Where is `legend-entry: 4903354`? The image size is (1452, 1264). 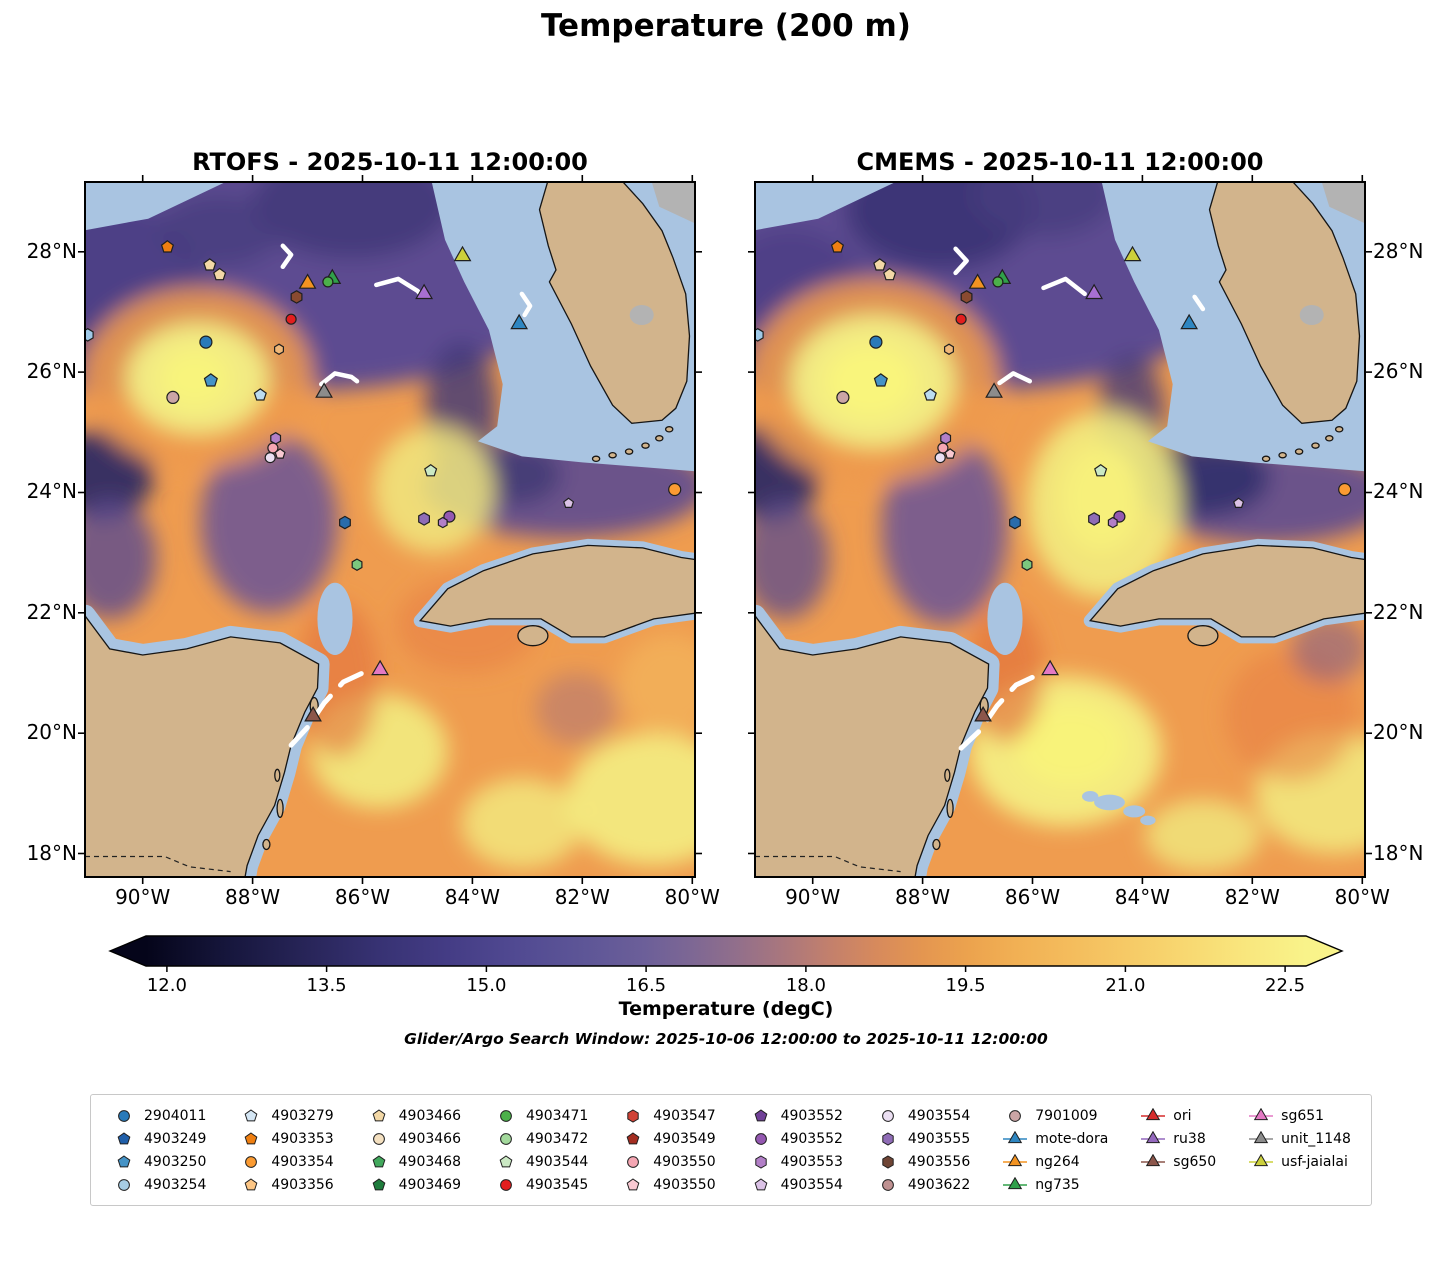
legend-entry: 4903354 is located at coordinates (286, 1161).